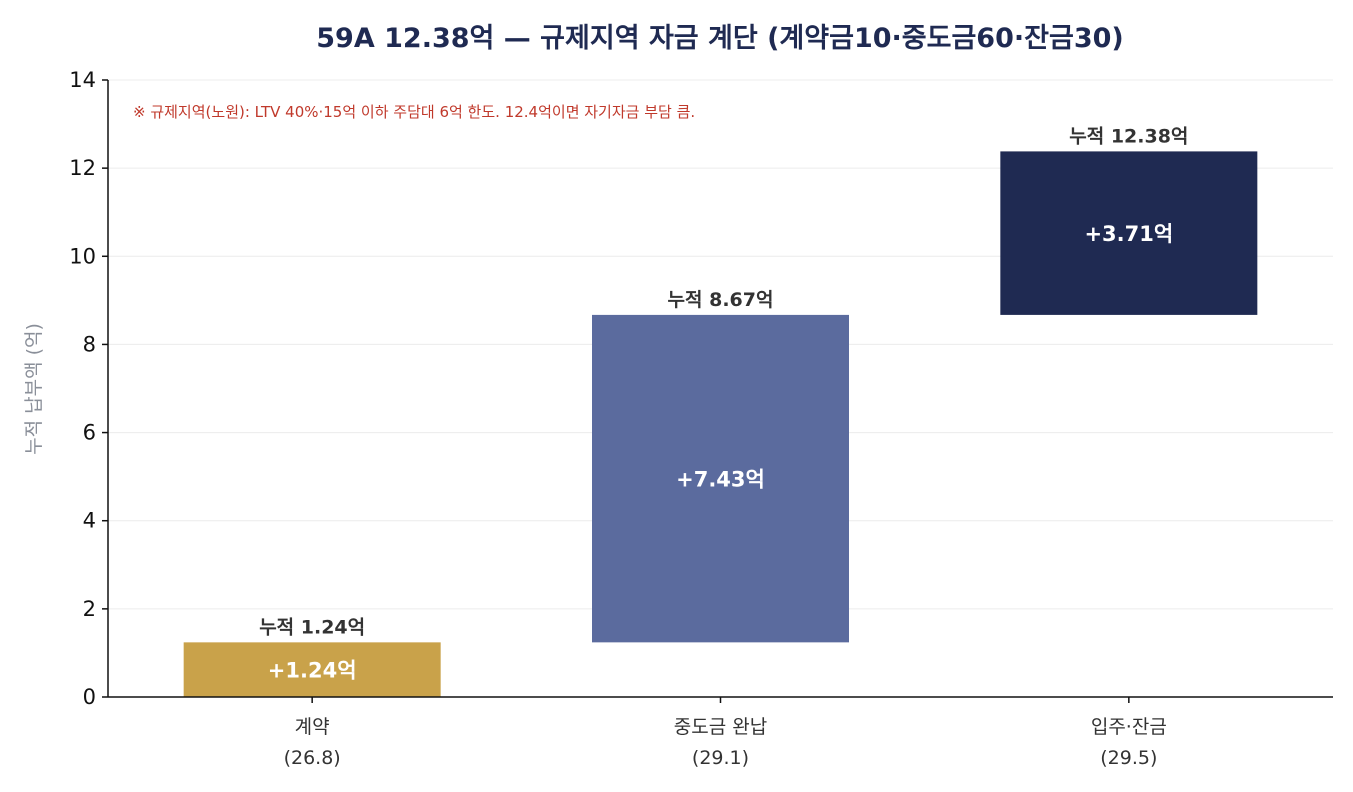 The height and width of the screenshot is (792, 1353). Describe the element at coordinates (89, 697) in the screenshot. I see `y-tick-label: 0` at that location.